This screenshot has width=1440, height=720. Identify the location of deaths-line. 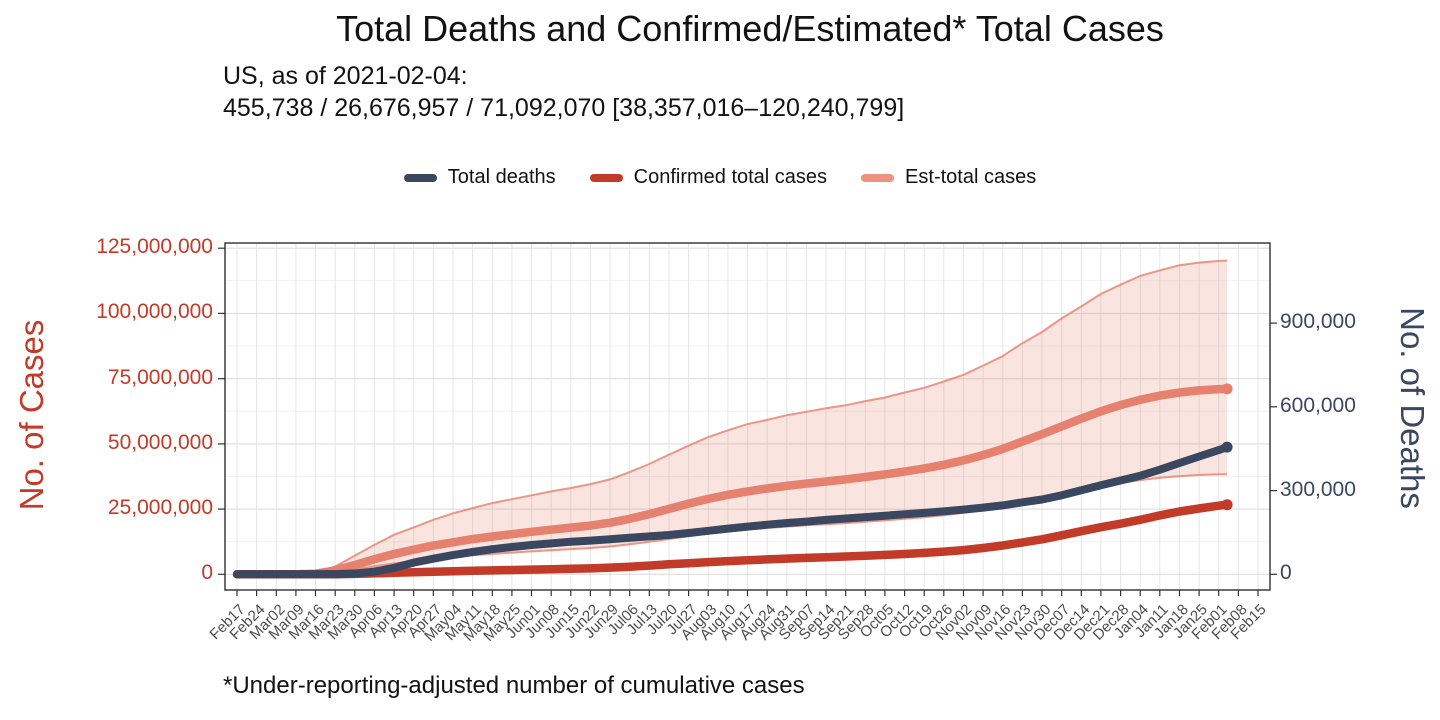
(732, 511).